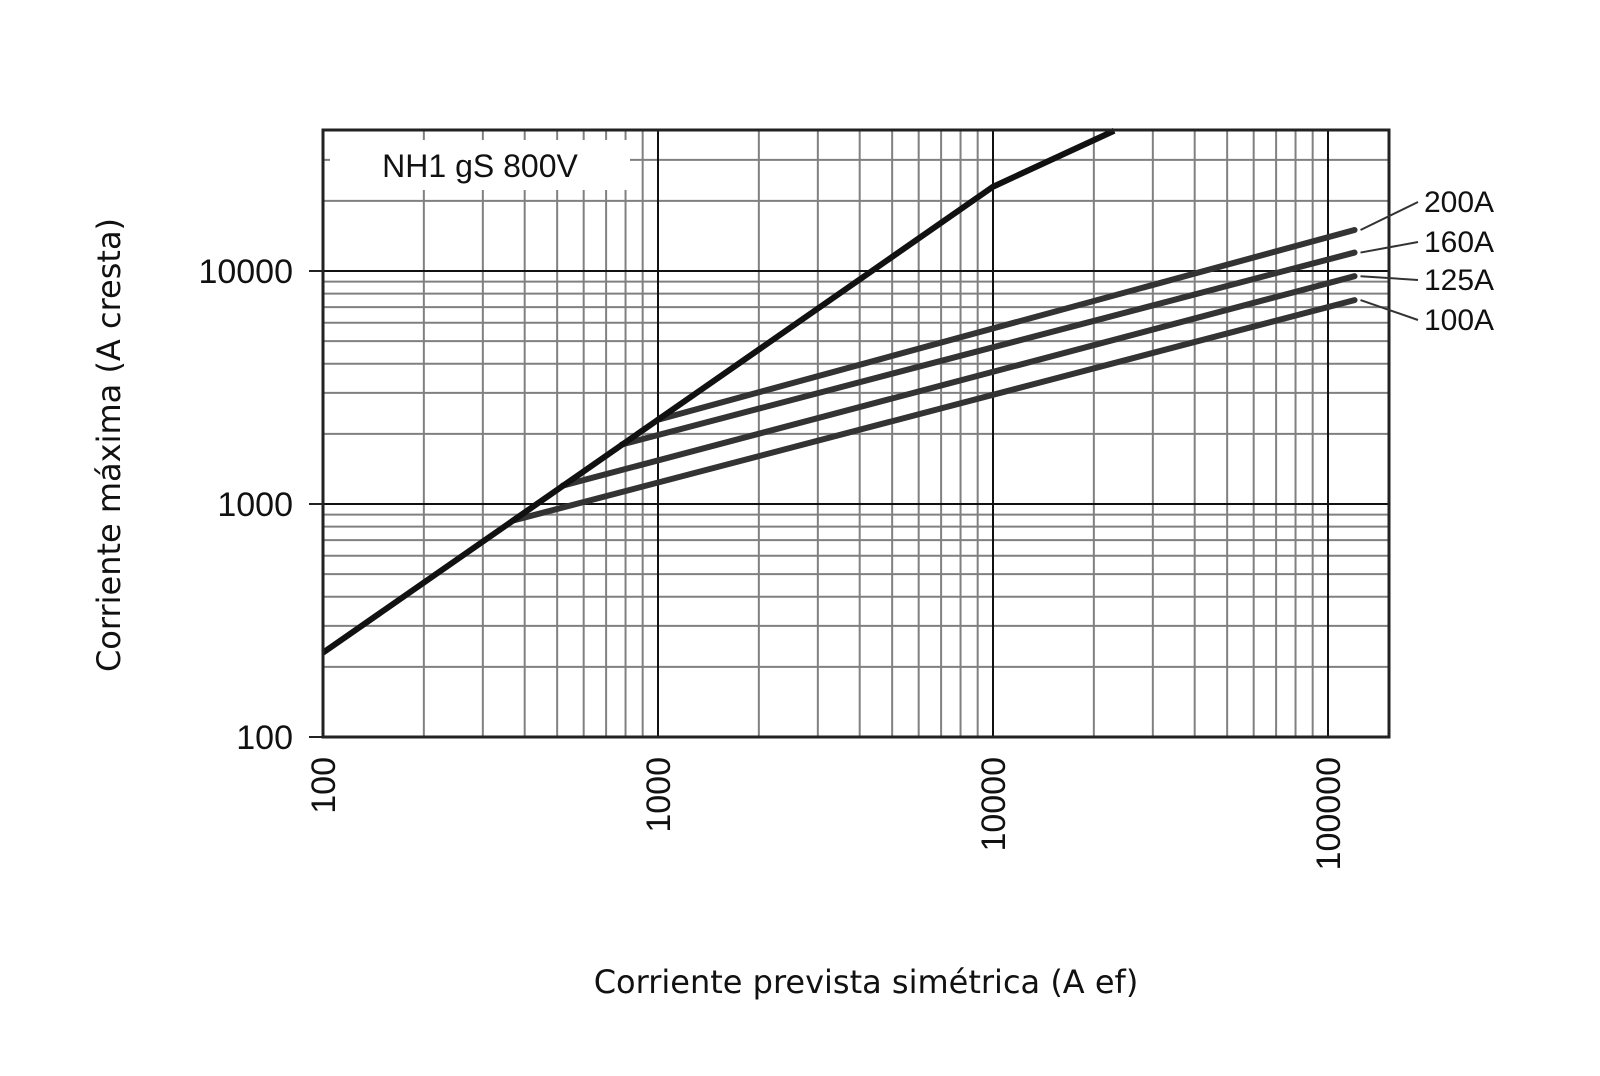 This screenshot has height=1076, width=1600. What do you see at coordinates (324, 785) in the screenshot?
I see `x-tick-label: 100` at bounding box center [324, 785].